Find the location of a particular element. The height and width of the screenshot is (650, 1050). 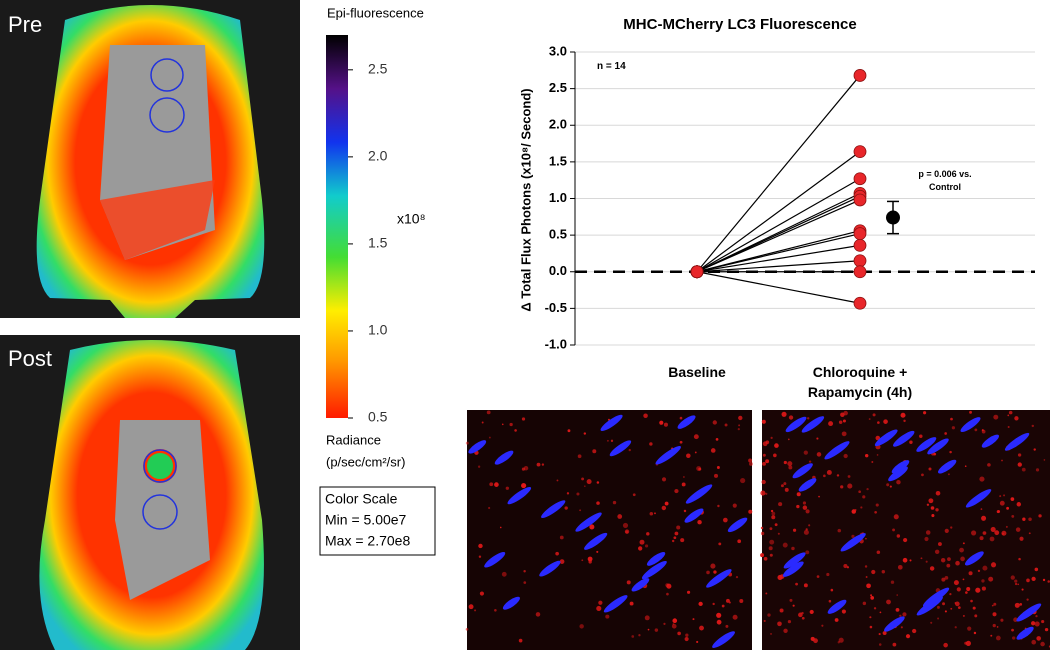

colorbar-tick-label: 1.5 is located at coordinates (378, 243).